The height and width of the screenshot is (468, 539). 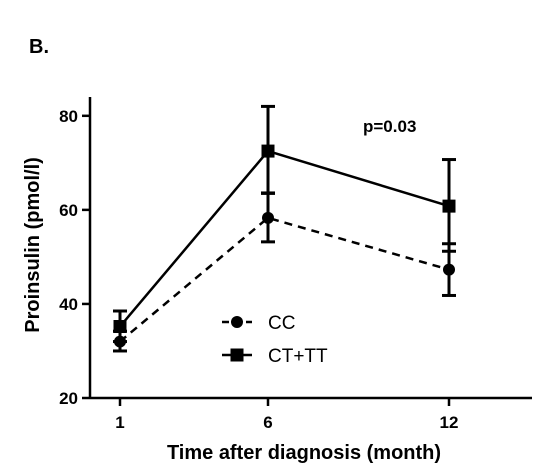 What do you see at coordinates (68, 116) in the screenshot?
I see `y-tick-label: 80` at bounding box center [68, 116].